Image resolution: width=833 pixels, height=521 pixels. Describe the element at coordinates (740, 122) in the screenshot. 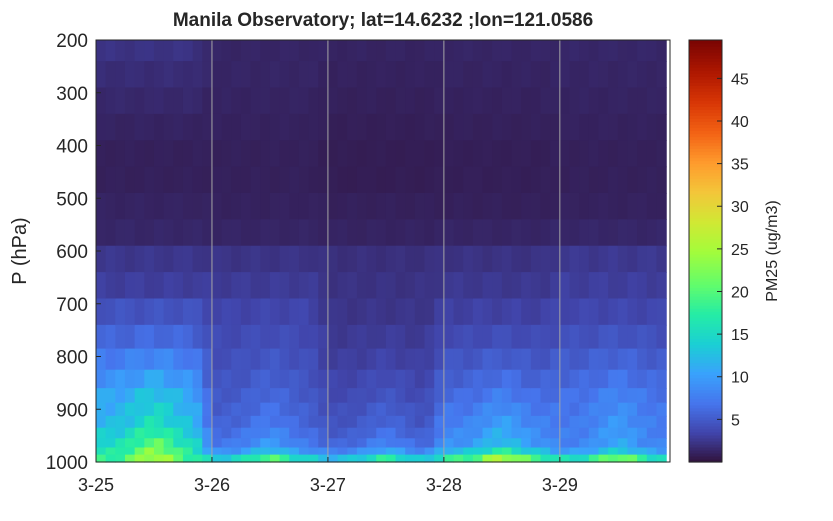

I see `colorbar-tick-label: 40` at that location.